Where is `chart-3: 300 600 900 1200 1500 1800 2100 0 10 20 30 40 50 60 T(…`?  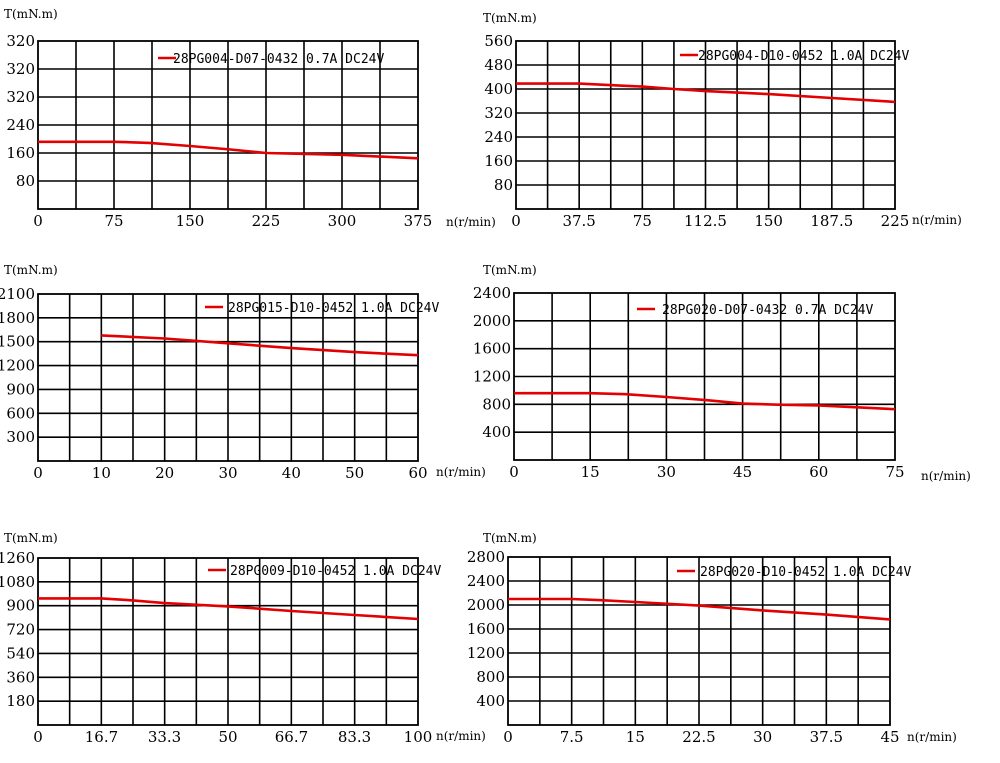
chart-3: 300 600 900 1200 1500 1800 2100 0 10 20 30 40 50 60 T(… is located at coordinates (243, 372).